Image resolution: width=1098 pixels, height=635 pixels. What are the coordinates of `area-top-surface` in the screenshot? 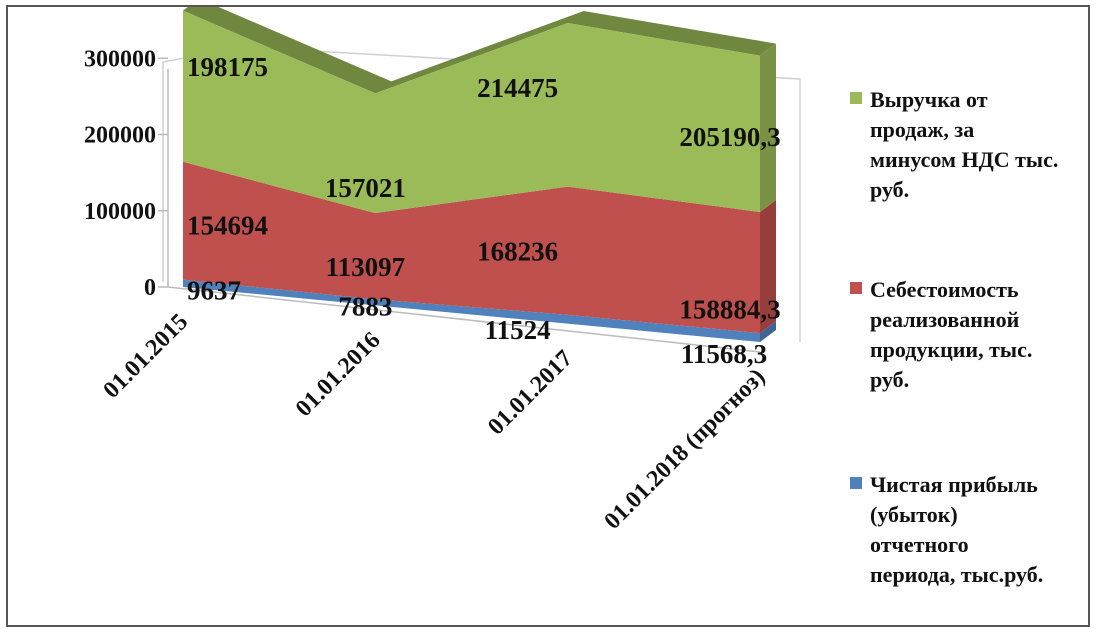 It's located at (479, 50).